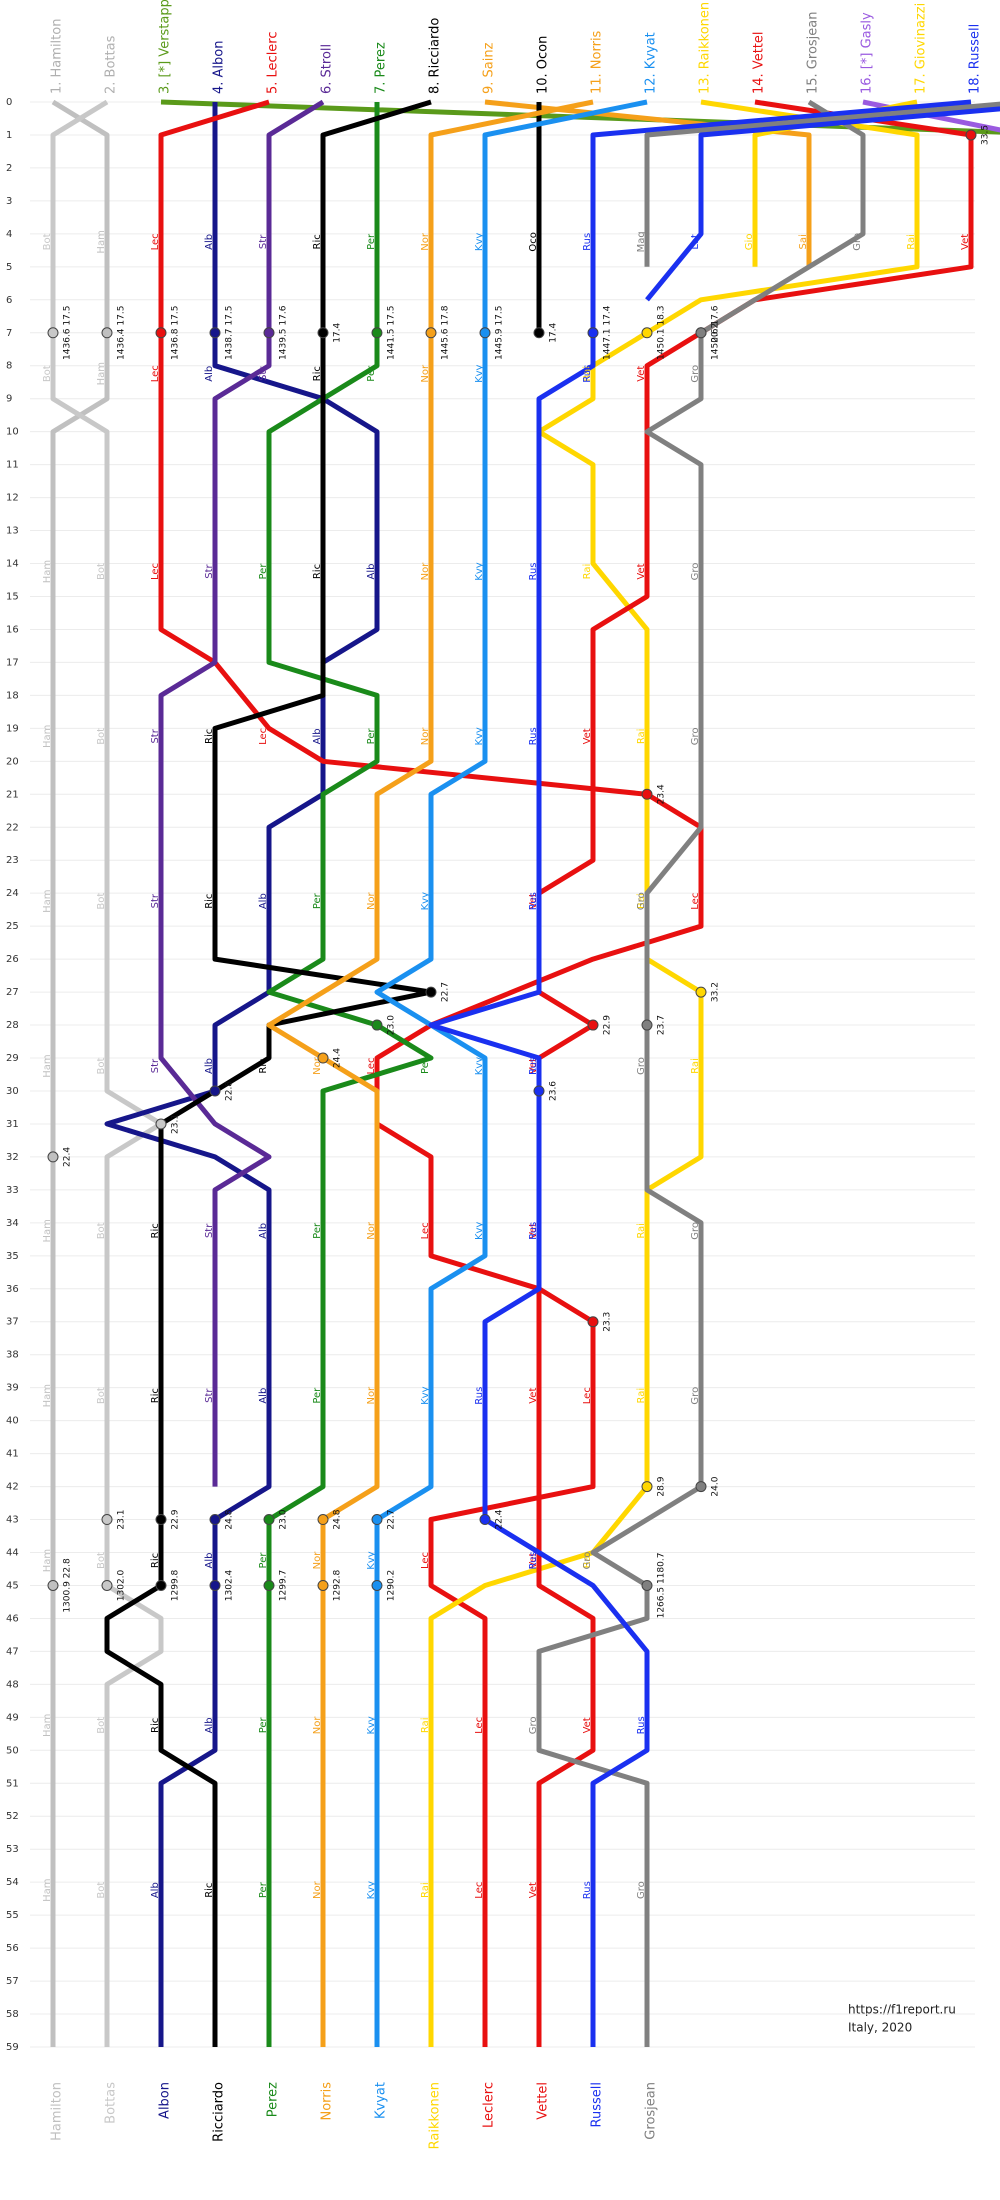  What do you see at coordinates (12, 695) in the screenshot?
I see `lap-label: 18` at bounding box center [12, 695].